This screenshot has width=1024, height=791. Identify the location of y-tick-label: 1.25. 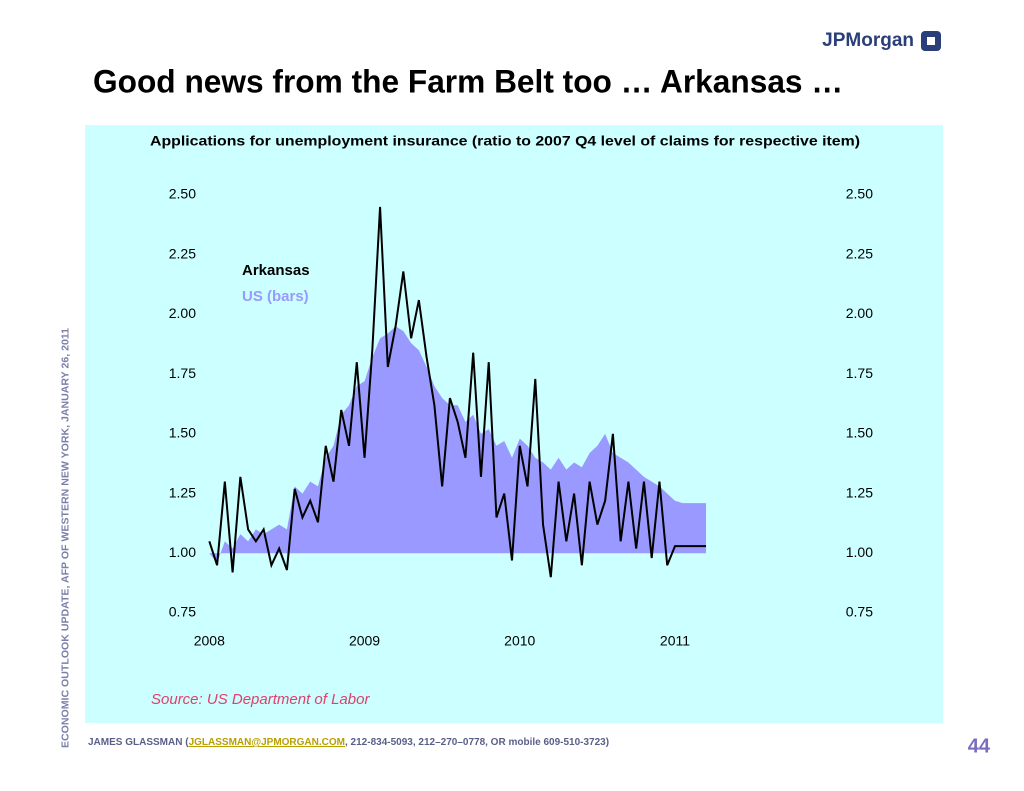
(182, 492).